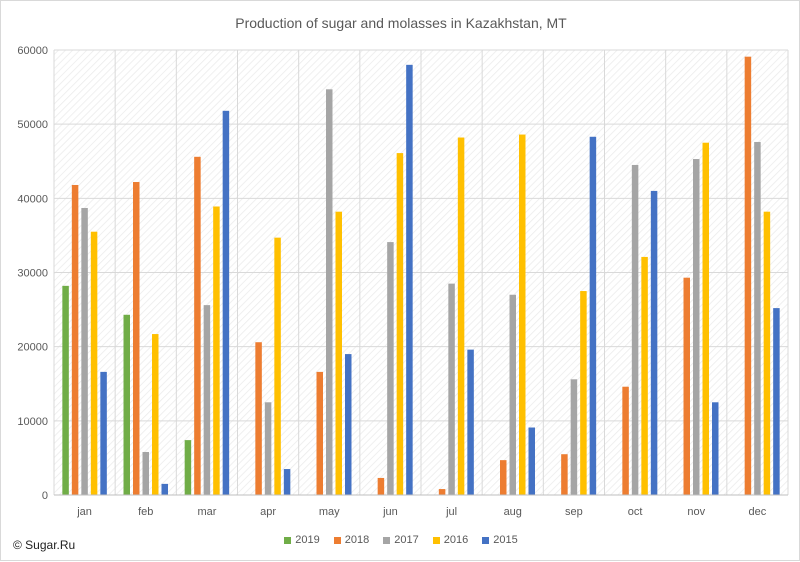 This screenshot has width=800, height=562. I want to click on legend-item-2016: 2016, so click(450, 540).